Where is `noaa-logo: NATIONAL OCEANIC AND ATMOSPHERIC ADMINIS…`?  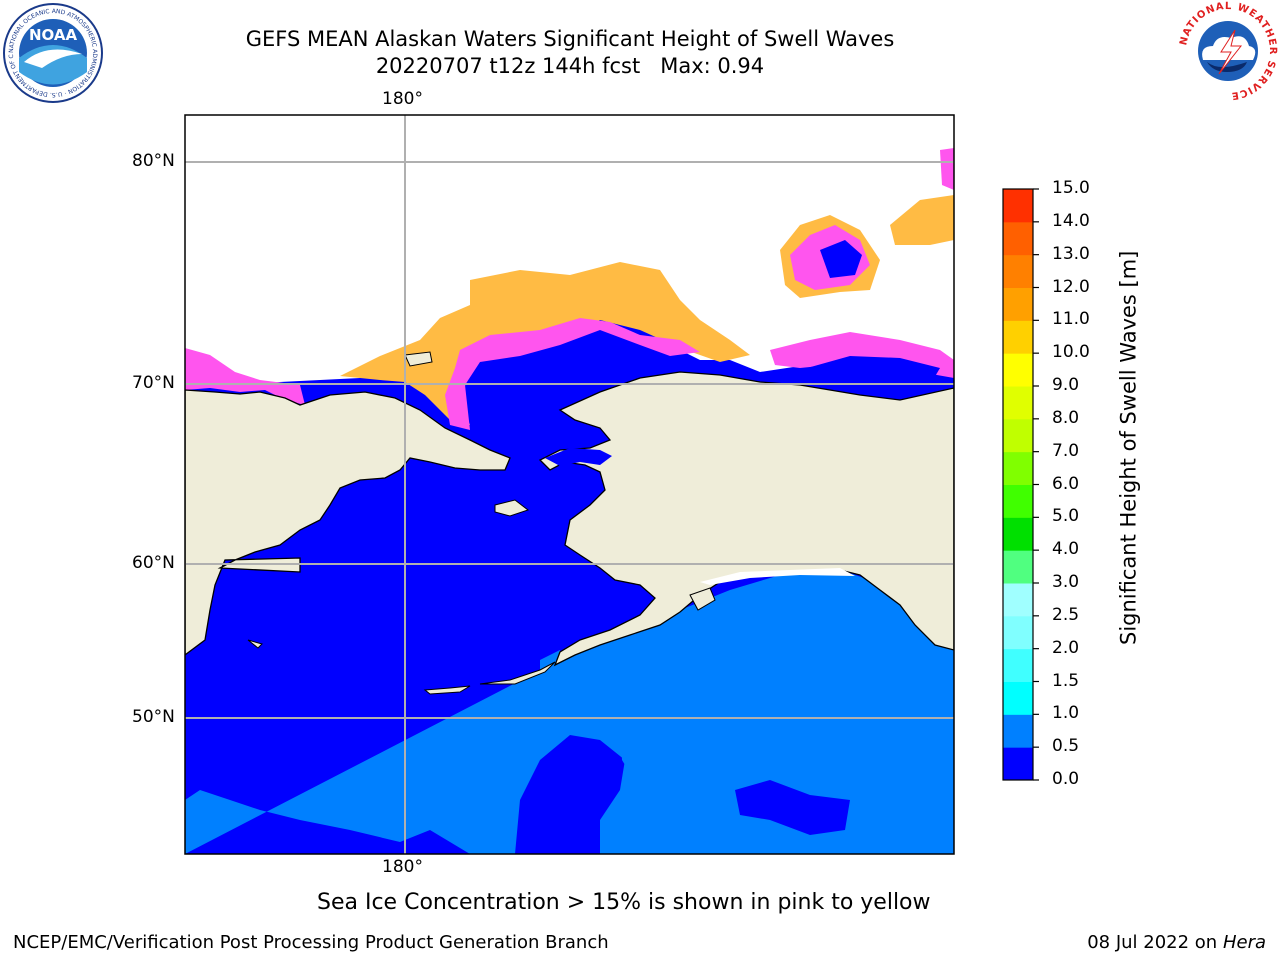 noaa-logo: NATIONAL OCEANIC AND ATMOSPHERIC ADMINIS… is located at coordinates (52, 52).